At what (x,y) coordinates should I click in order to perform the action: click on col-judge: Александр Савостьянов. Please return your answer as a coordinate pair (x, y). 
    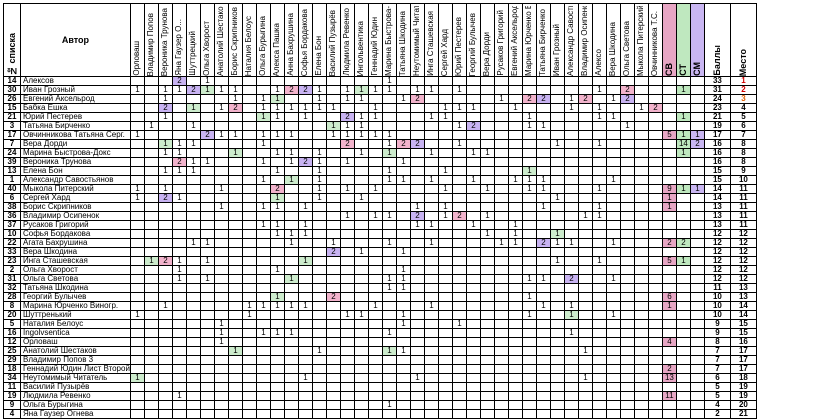
    Looking at the image, I should click on (571, 40).